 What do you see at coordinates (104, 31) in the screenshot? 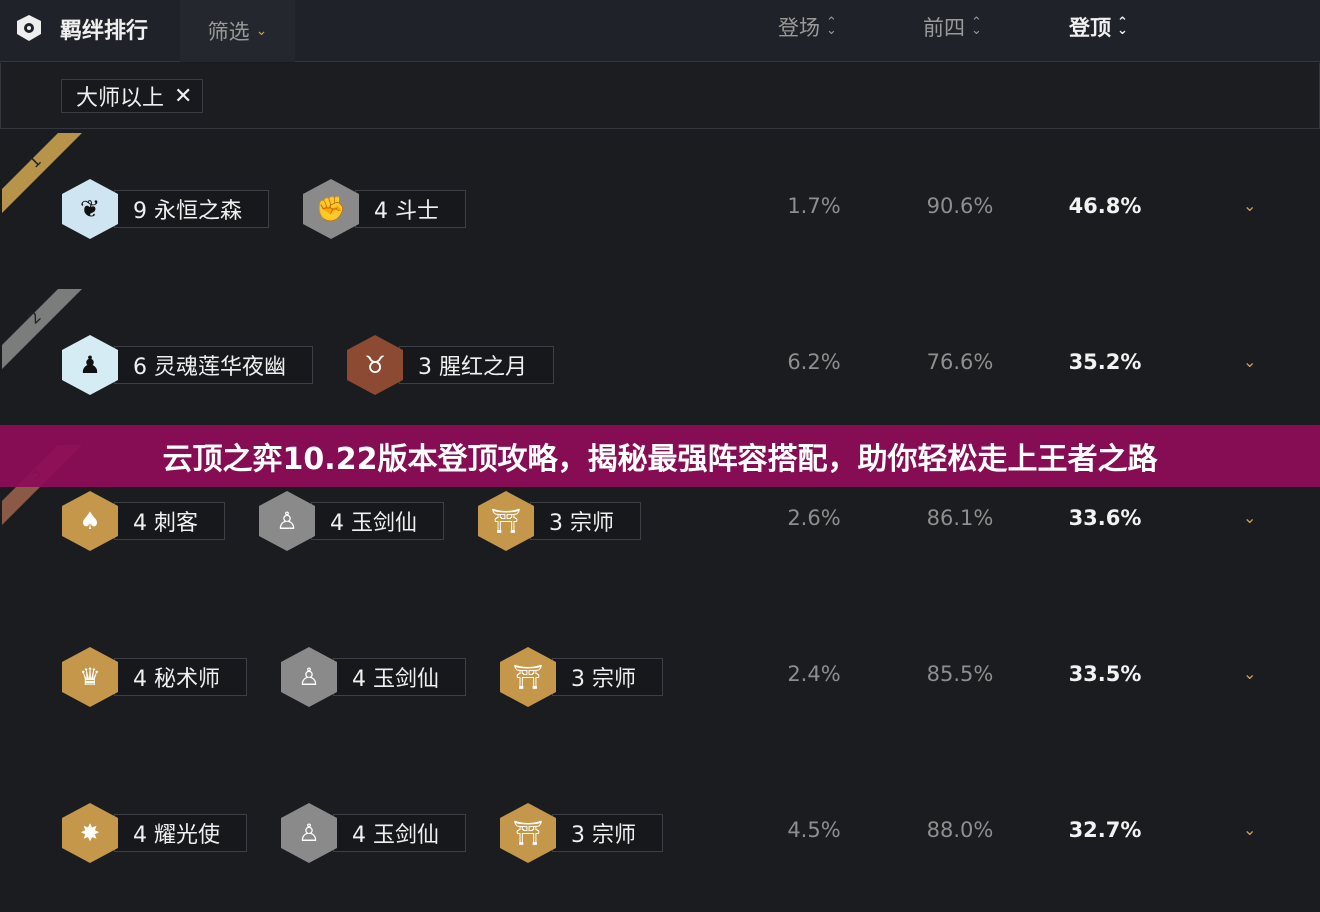
I see `page-title: 羁绊排行` at bounding box center [104, 31].